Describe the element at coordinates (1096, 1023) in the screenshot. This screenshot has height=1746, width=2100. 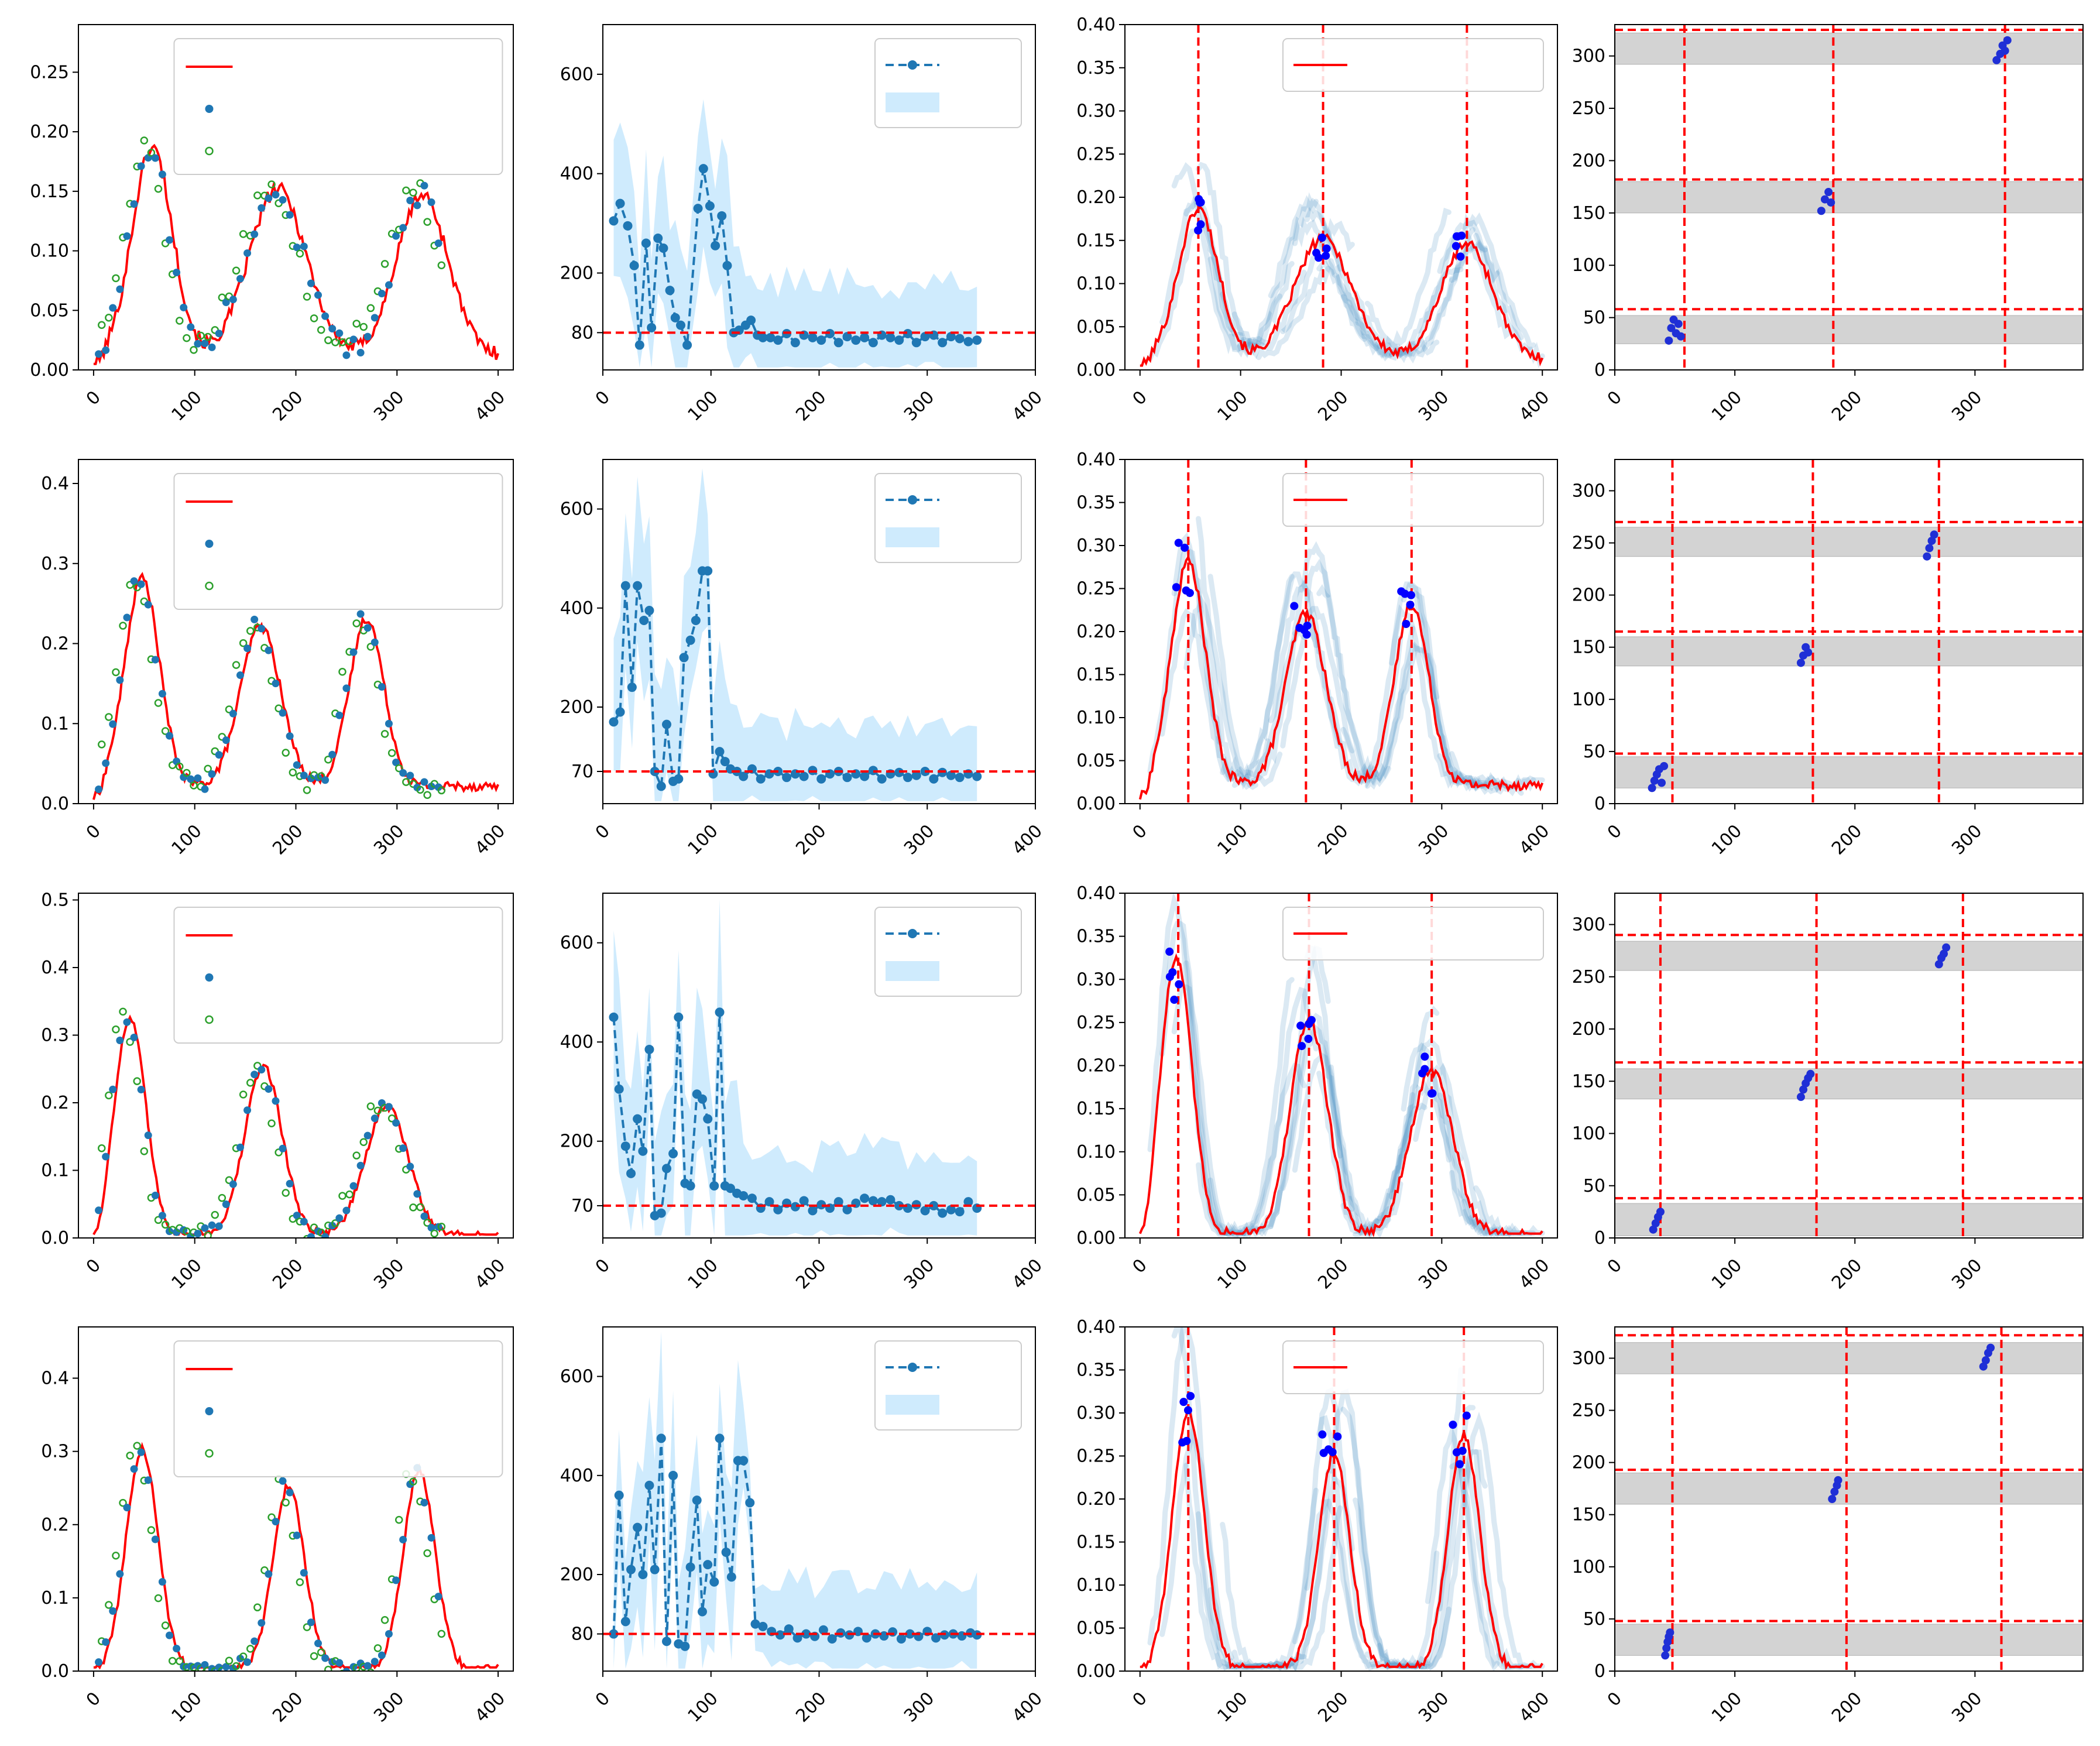
I see `y-tick-label: 0.25` at that location.